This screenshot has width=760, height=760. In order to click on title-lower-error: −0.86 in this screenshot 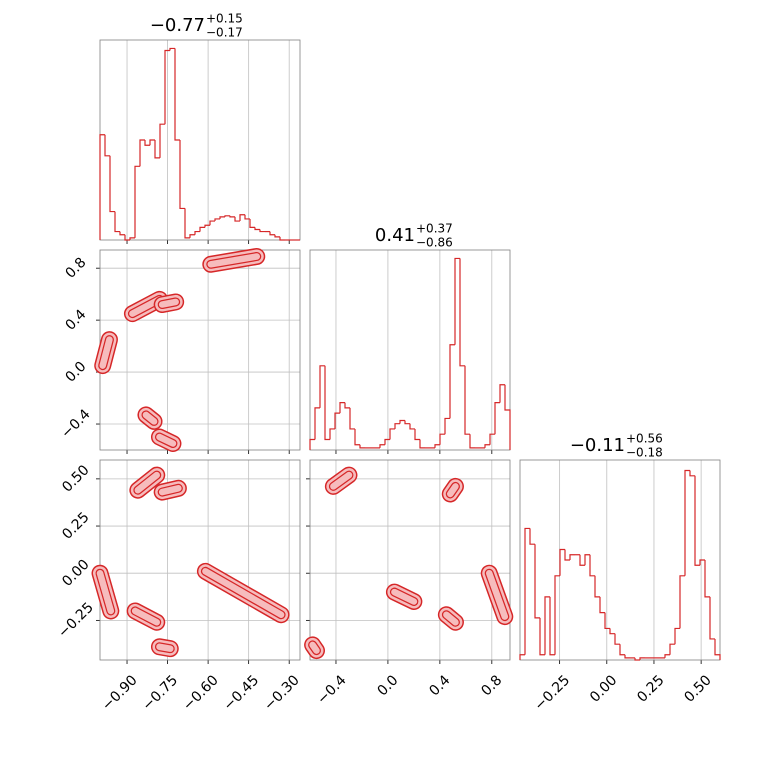, I will do `click(434, 243)`.